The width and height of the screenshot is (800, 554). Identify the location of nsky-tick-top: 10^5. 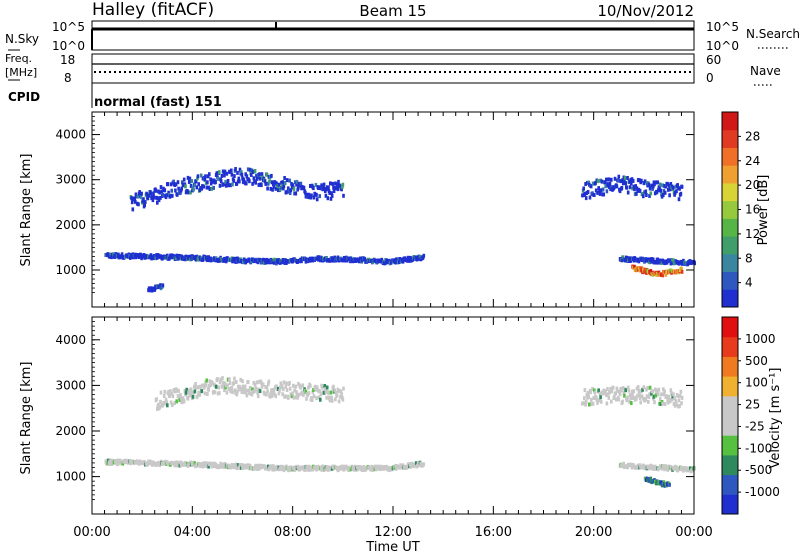
(68, 27).